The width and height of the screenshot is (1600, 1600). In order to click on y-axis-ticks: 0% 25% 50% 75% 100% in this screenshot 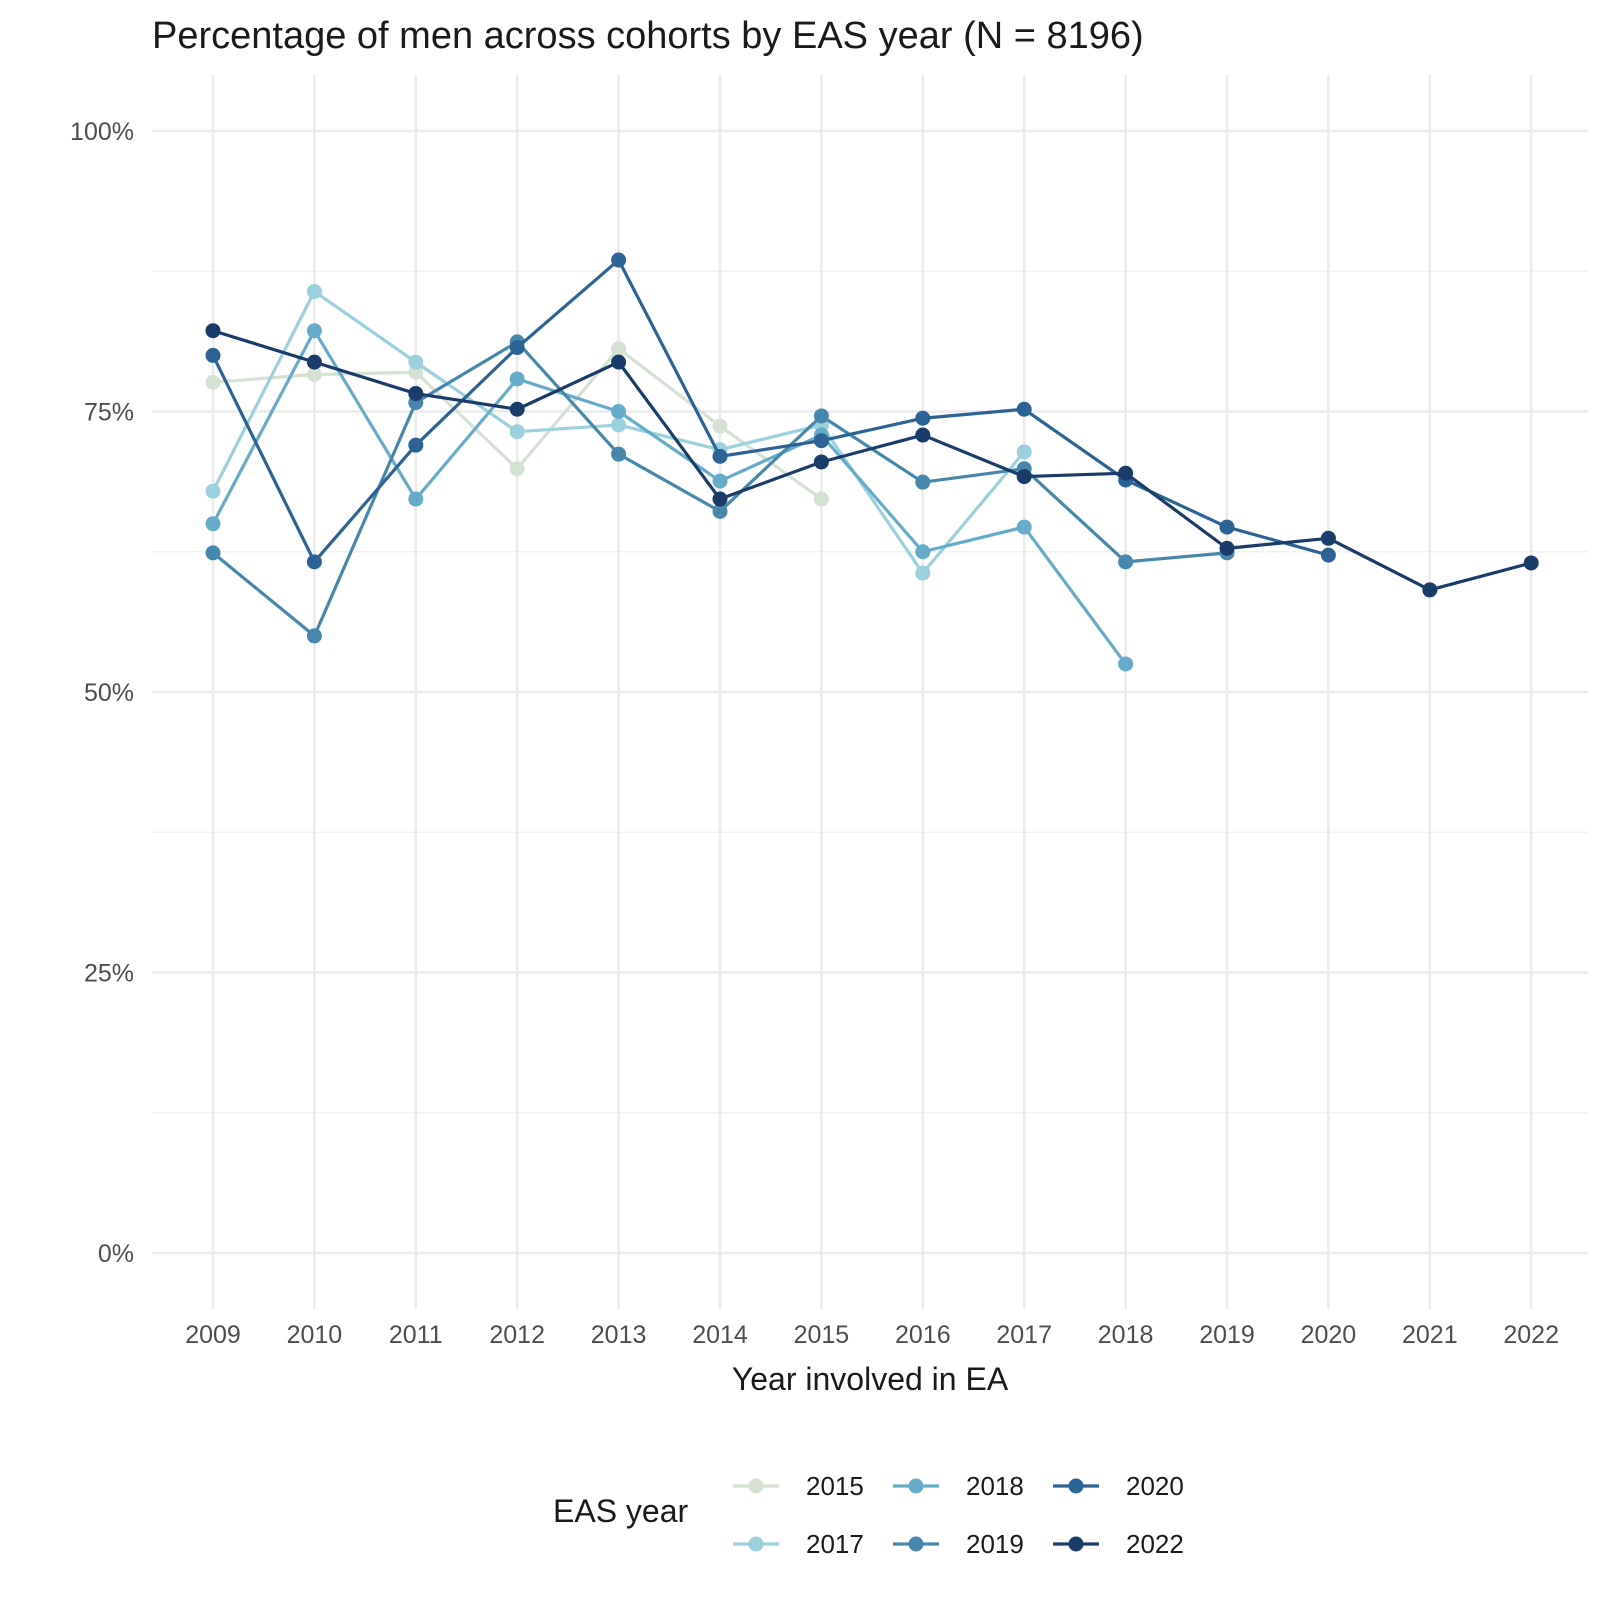, I will do `click(102, 693)`.